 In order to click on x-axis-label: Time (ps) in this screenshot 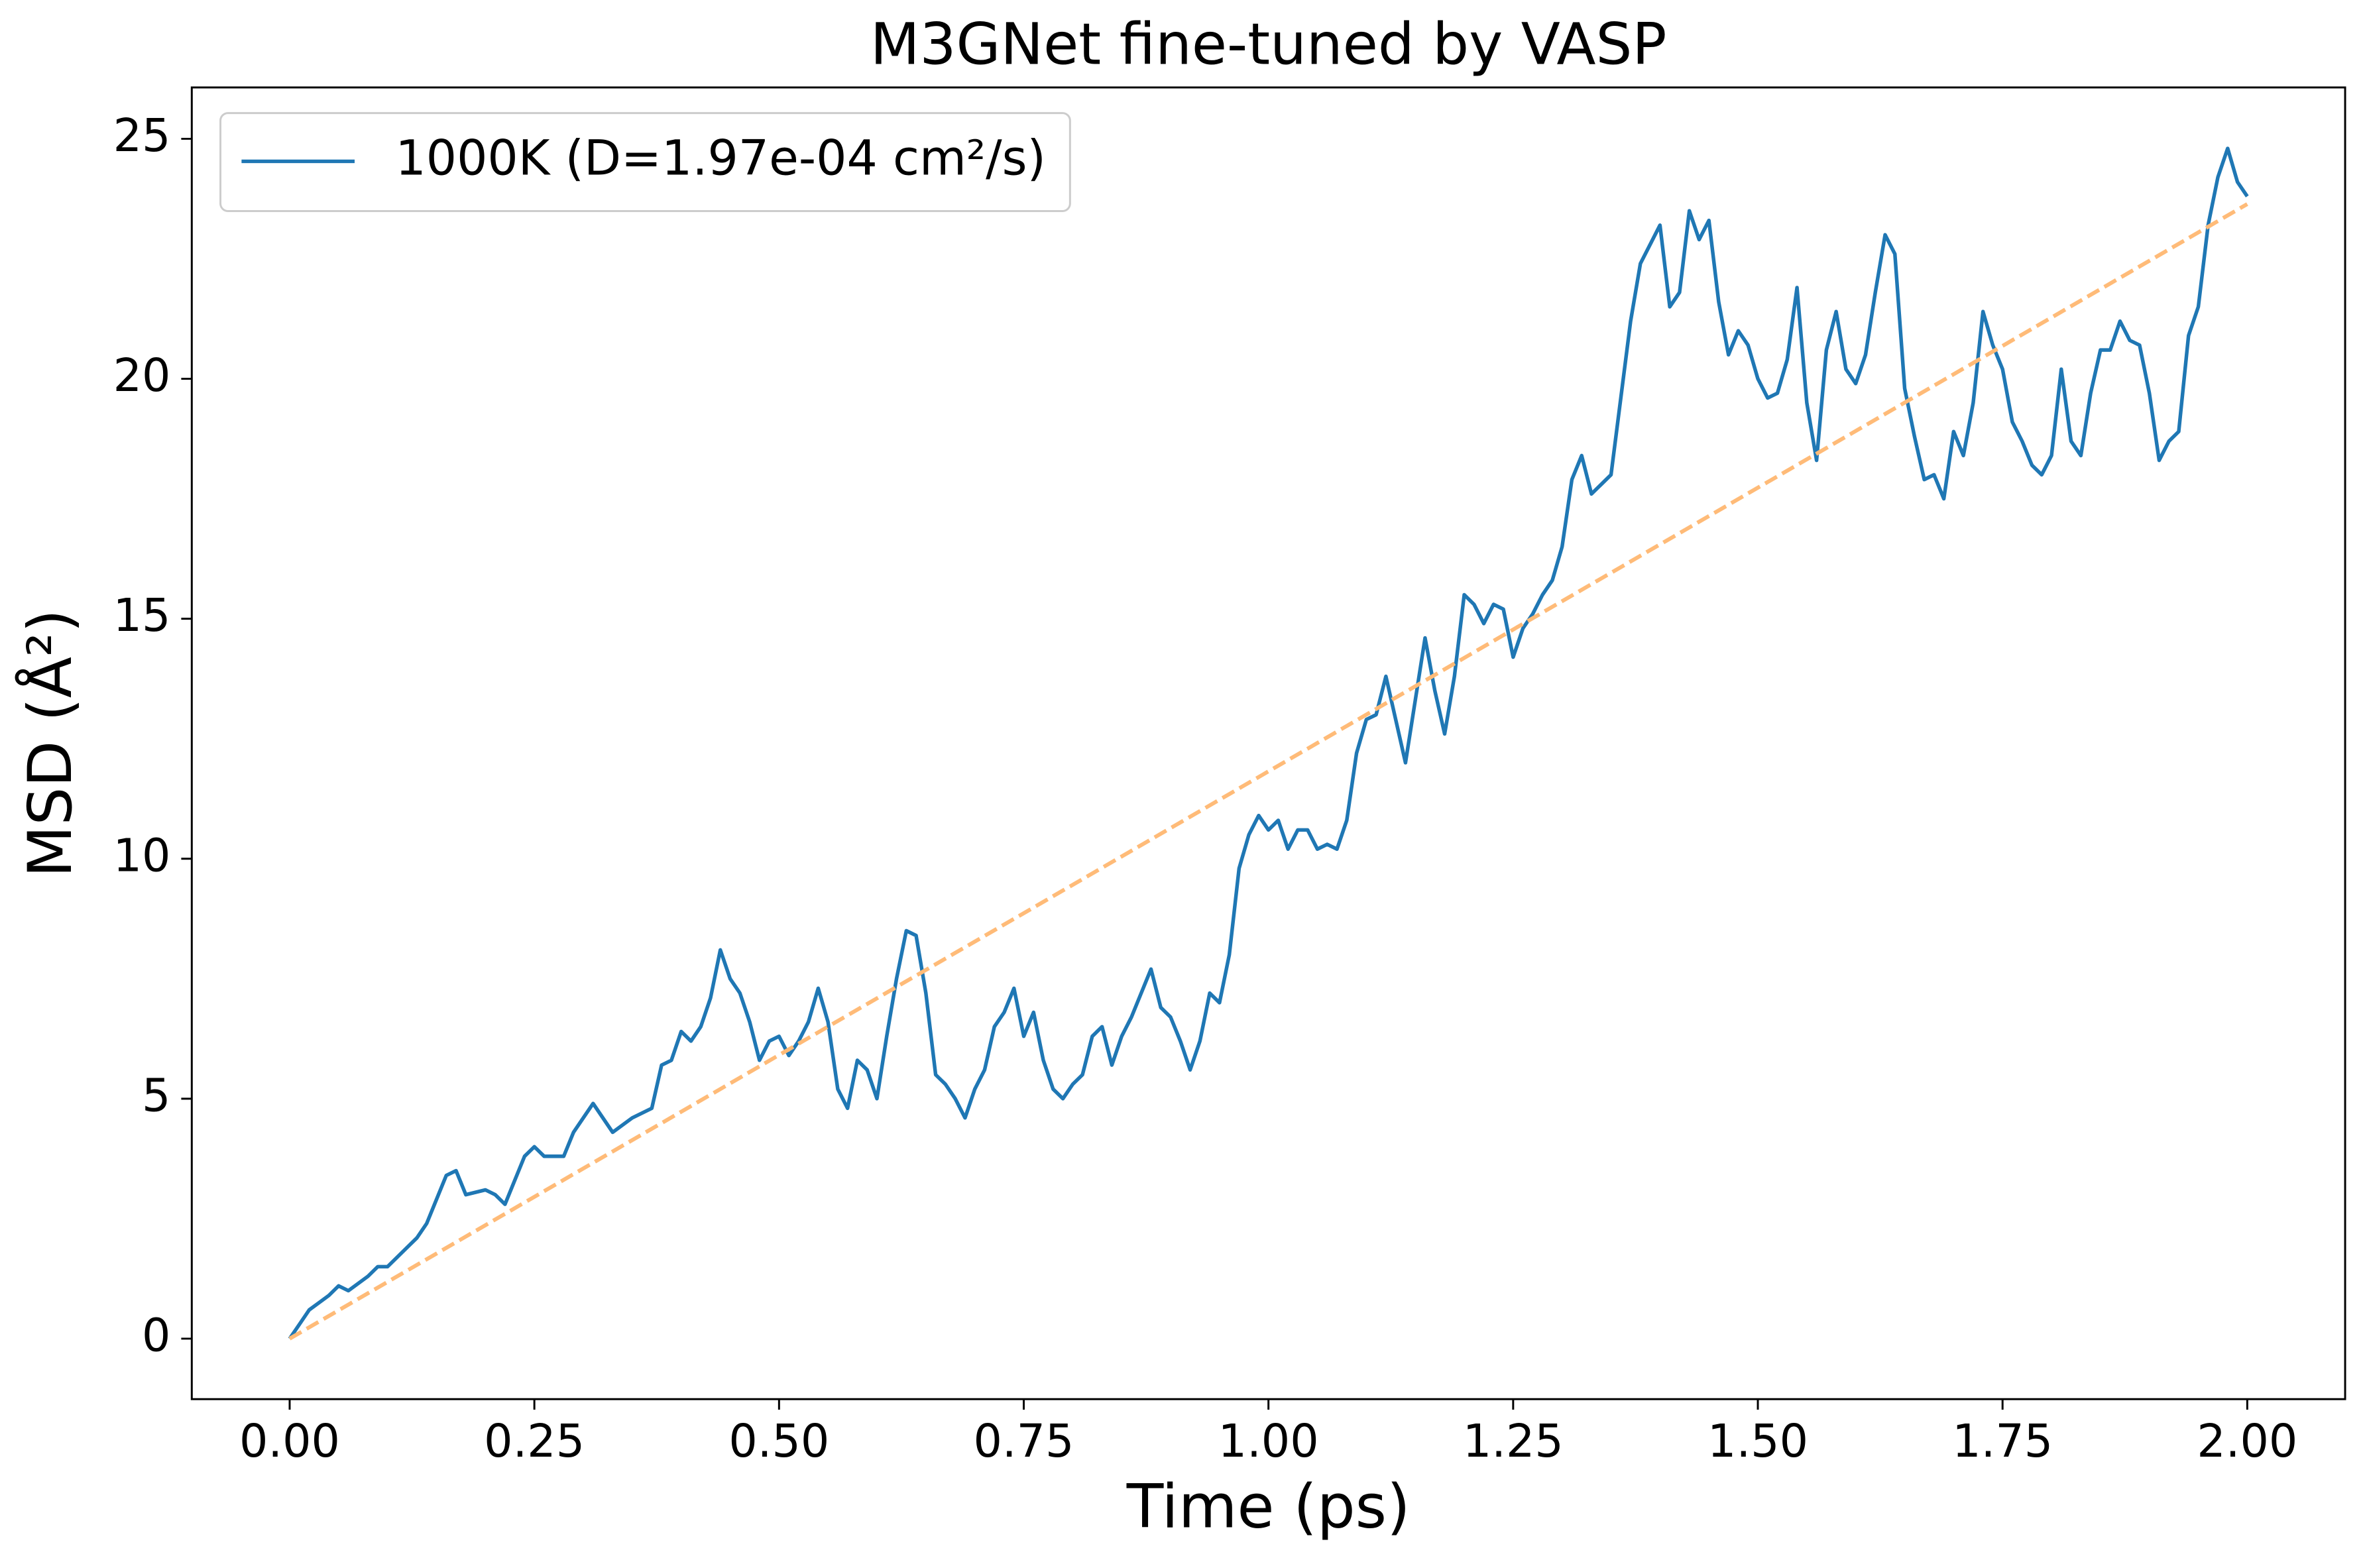, I will do `click(1268, 1506)`.